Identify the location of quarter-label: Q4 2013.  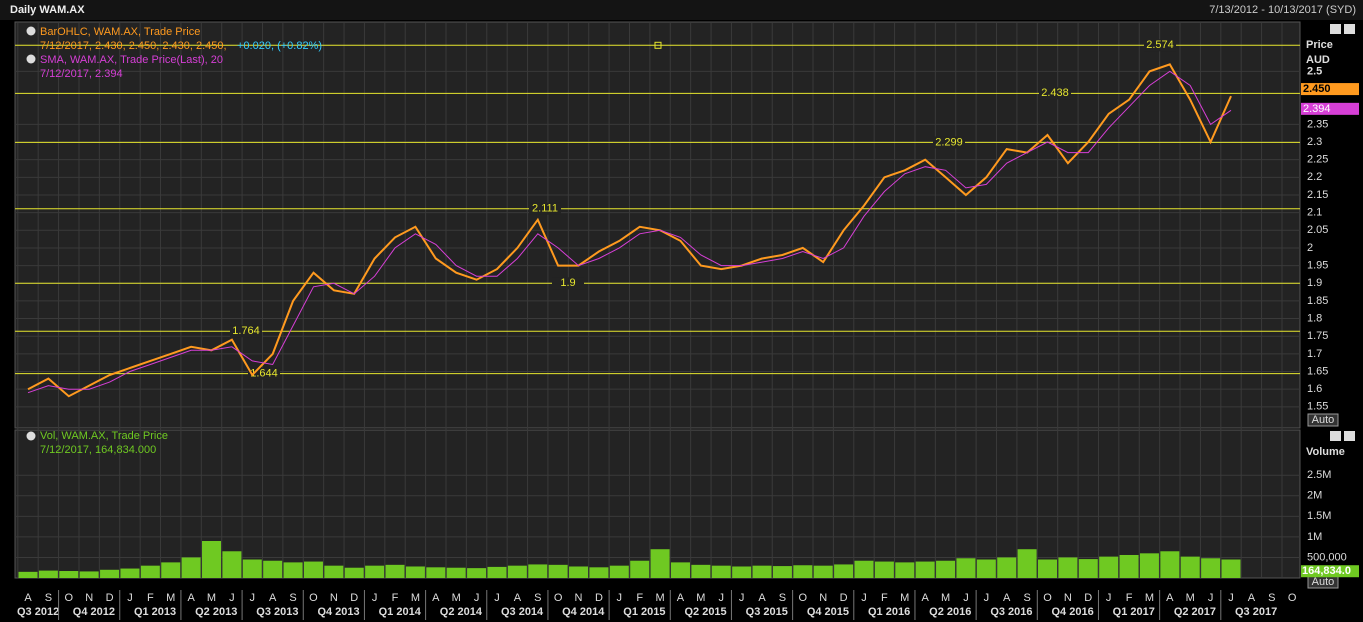
(338, 612).